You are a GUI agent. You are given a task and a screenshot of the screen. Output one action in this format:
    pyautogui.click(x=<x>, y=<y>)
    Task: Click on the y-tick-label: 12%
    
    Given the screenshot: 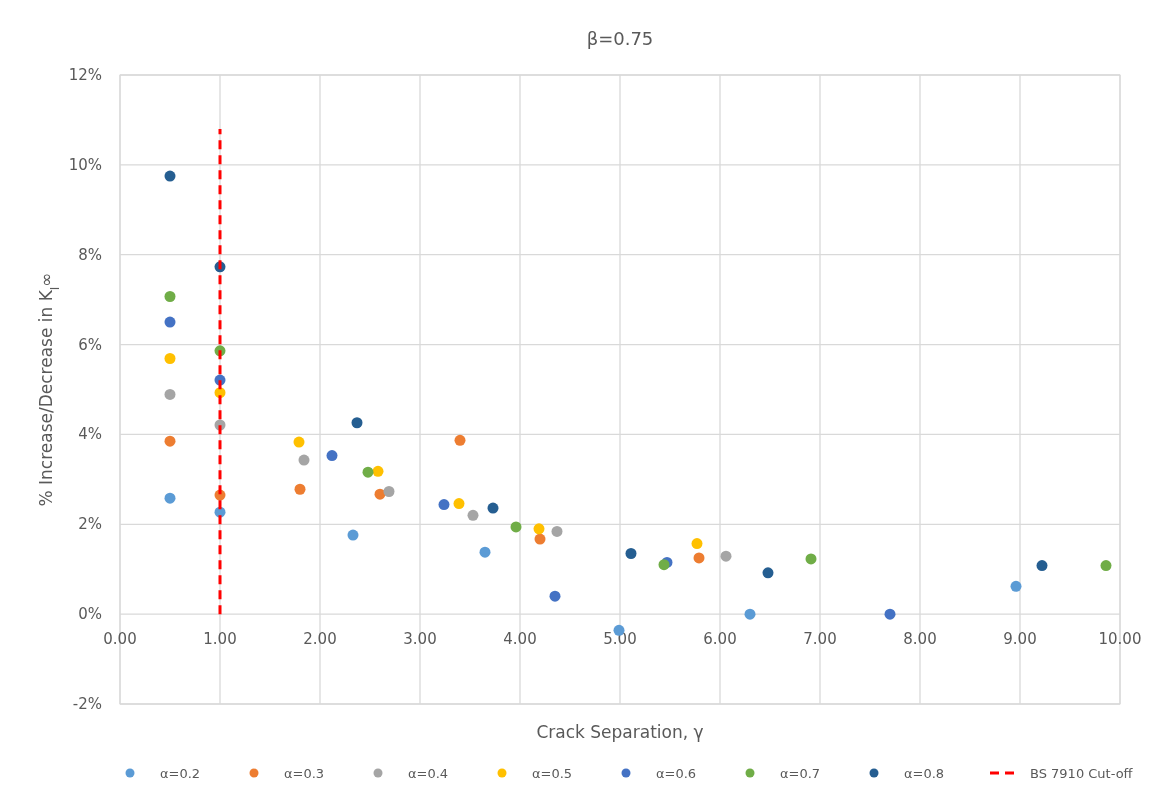 What is the action you would take?
    pyautogui.click(x=85, y=75)
    